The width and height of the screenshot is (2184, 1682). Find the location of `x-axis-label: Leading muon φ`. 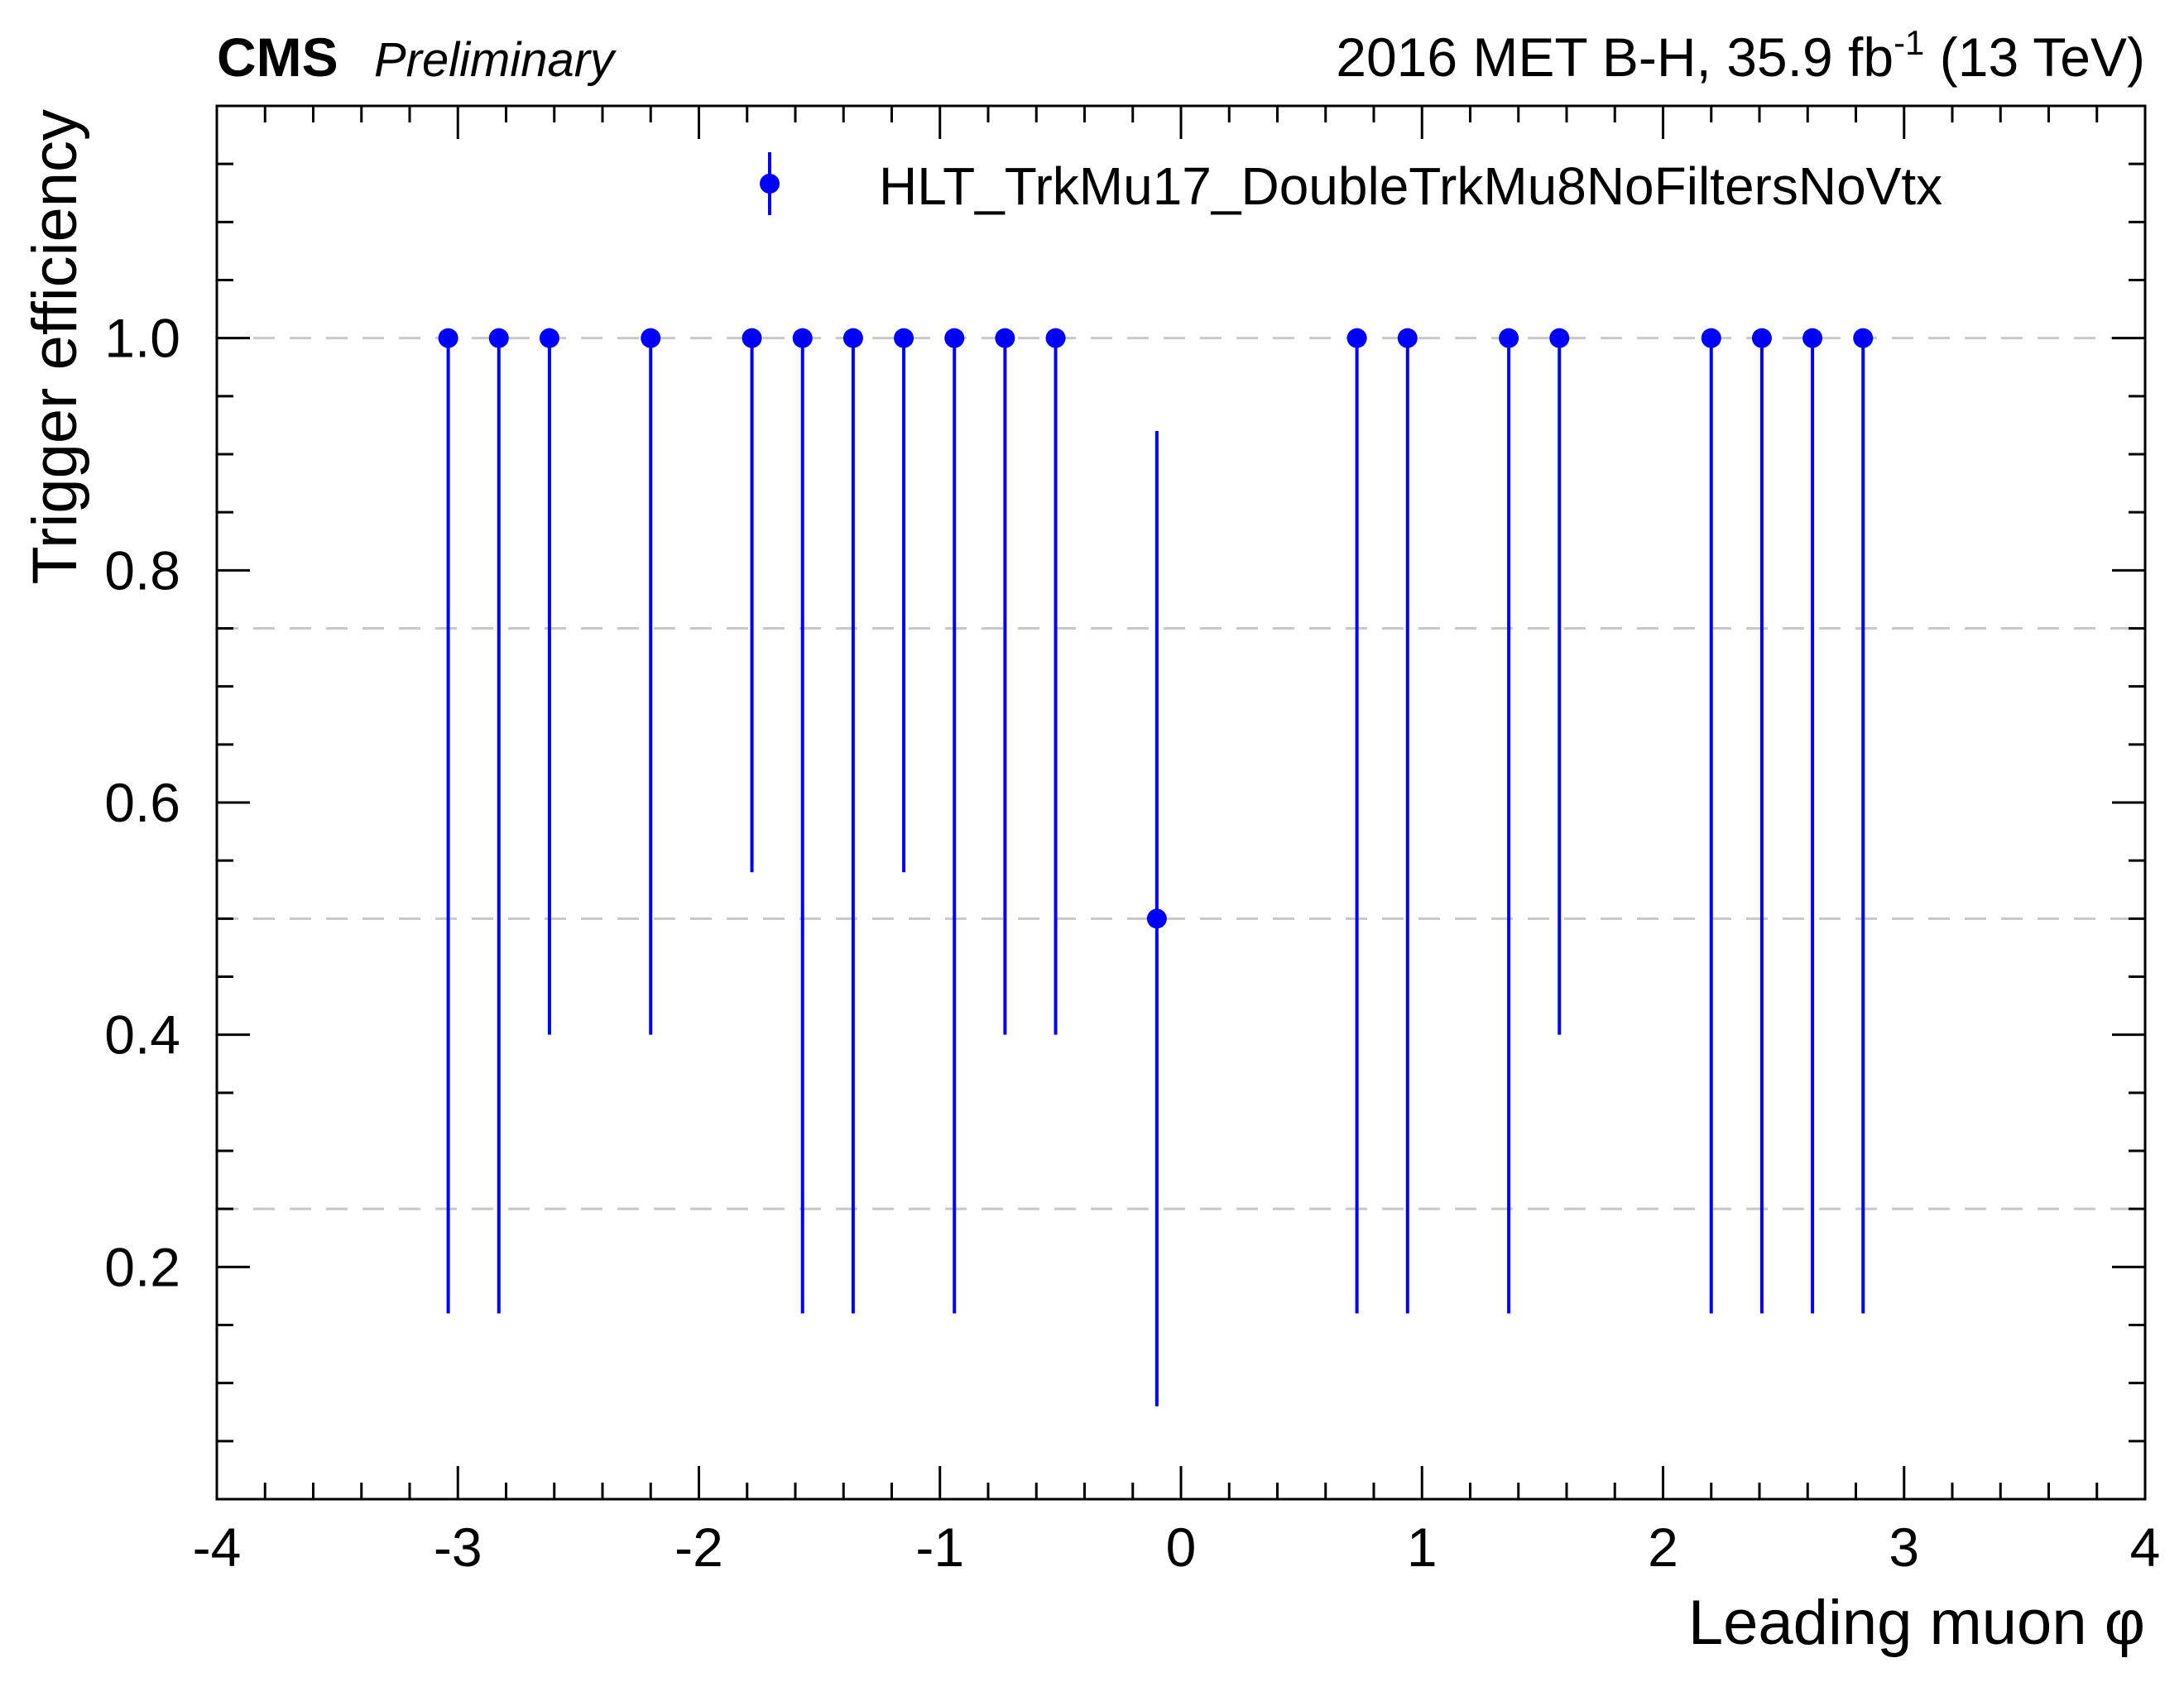

x-axis-label: Leading muon φ is located at coordinates (1916, 1623).